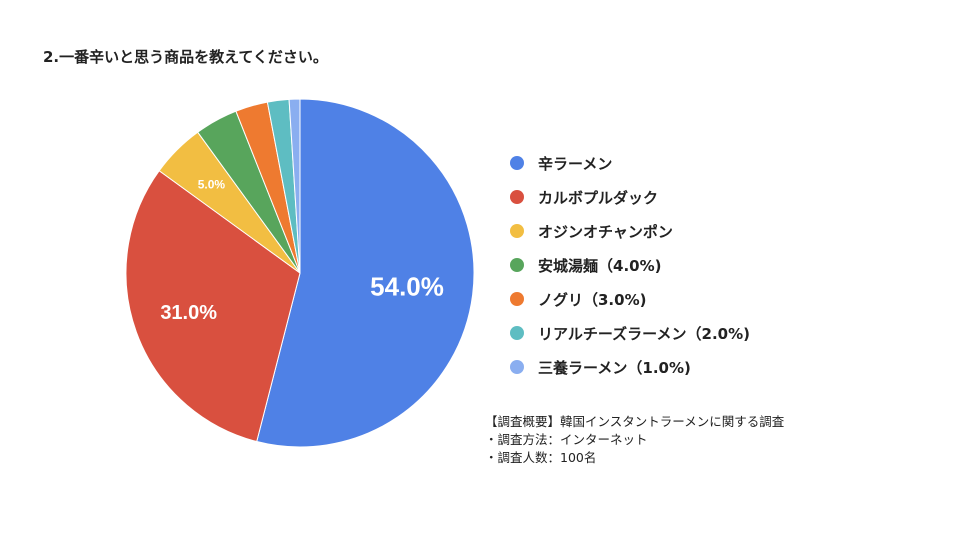  Describe the element at coordinates (605, 231) in the screenshot. I see `legend-label: オジンオチャンポン` at that location.